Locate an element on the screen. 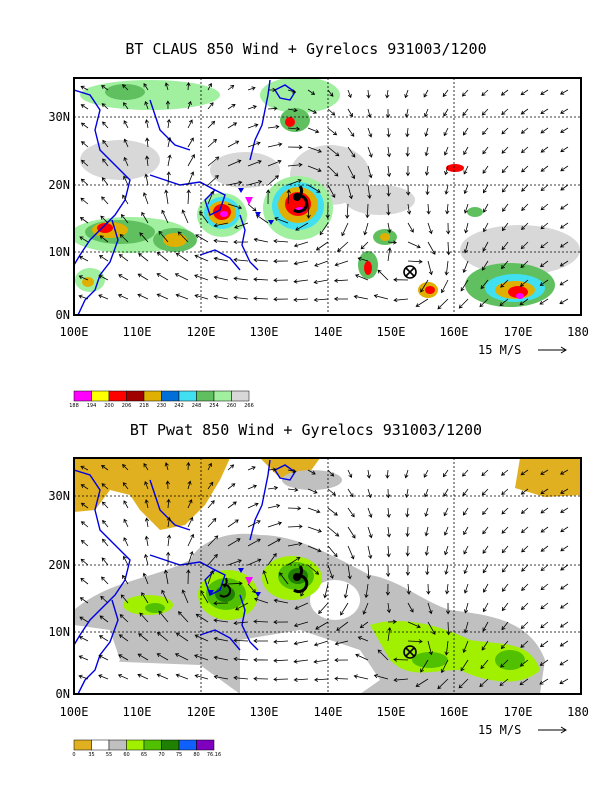  vector-scale-label: 15 M/S is located at coordinates (499, 730).